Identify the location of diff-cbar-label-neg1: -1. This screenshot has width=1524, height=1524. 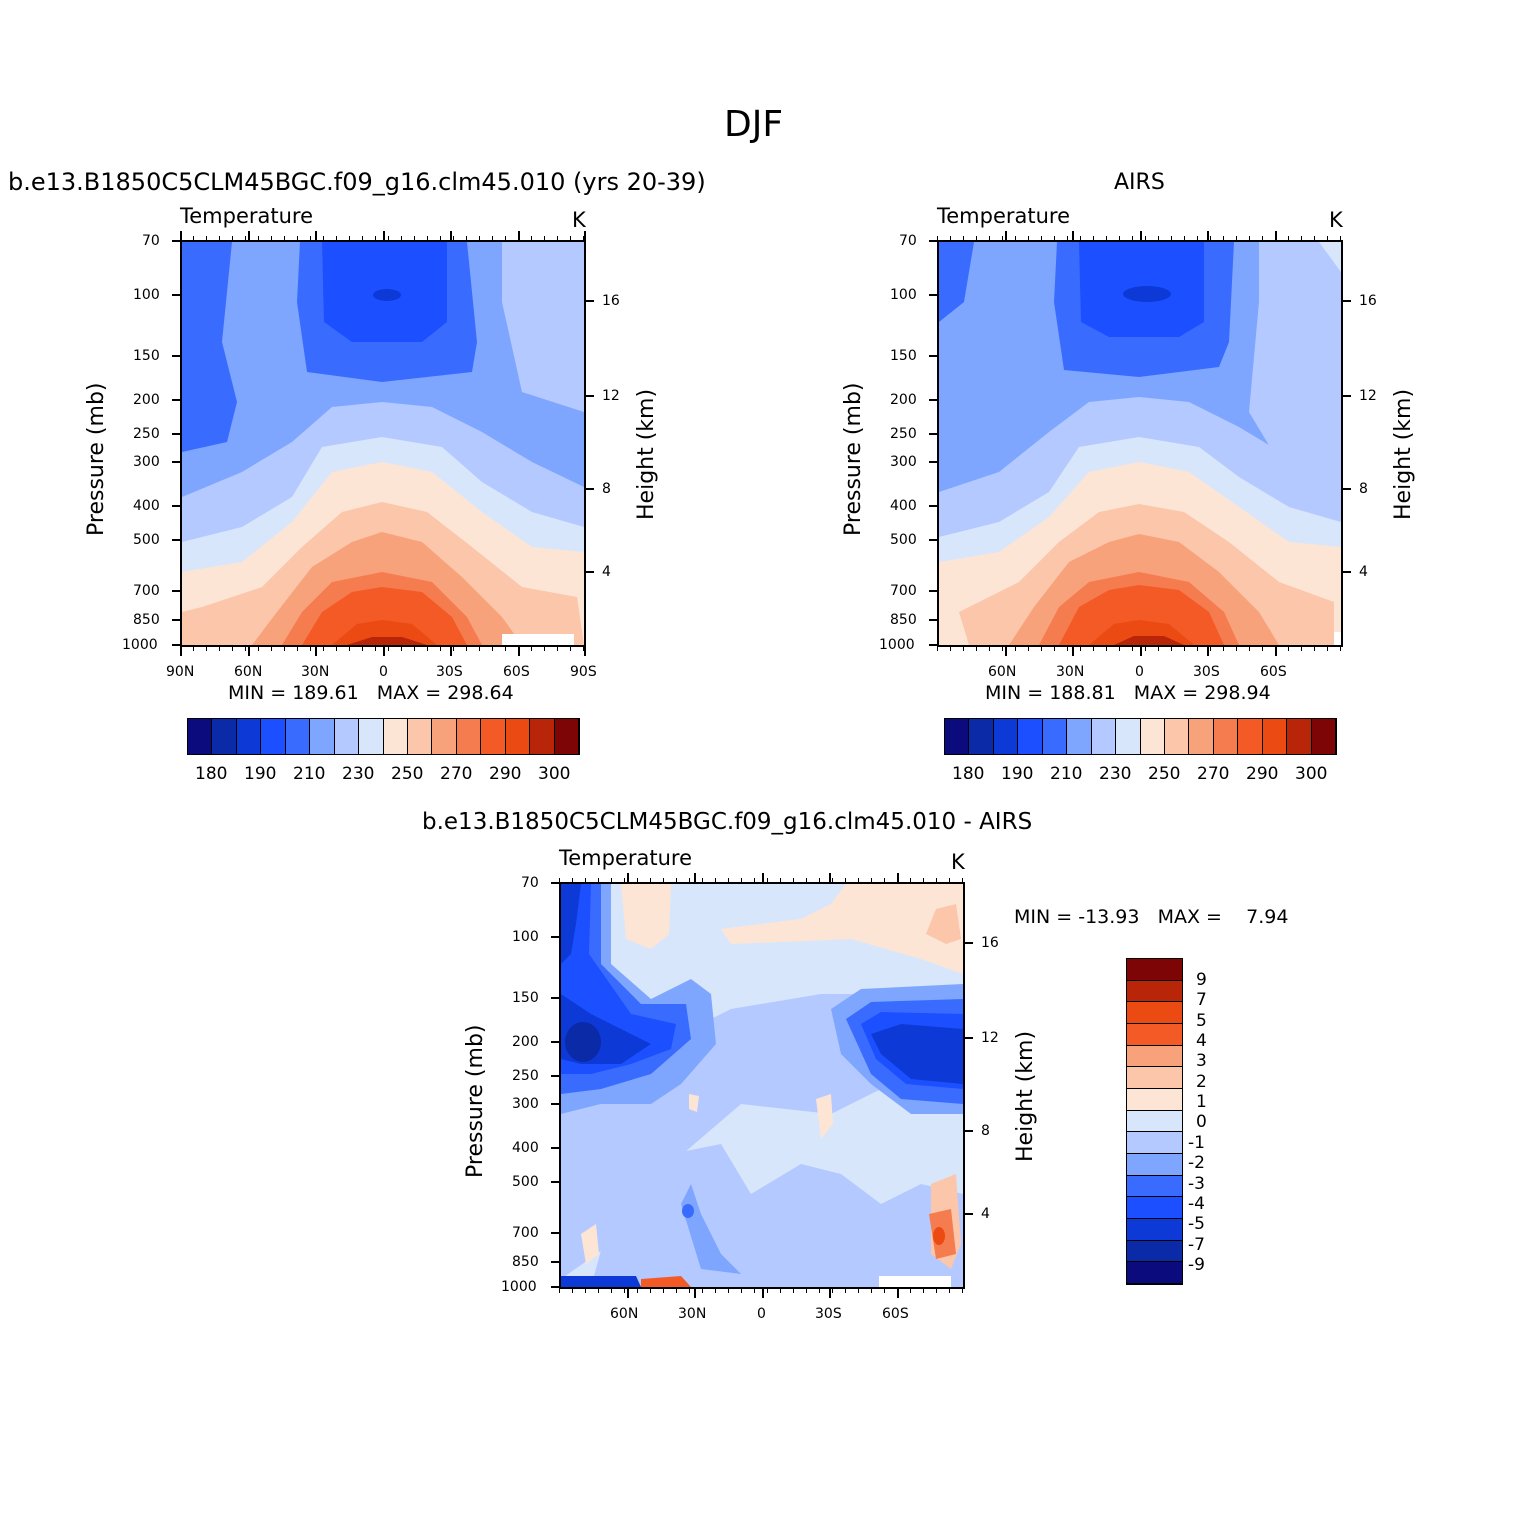
(1196, 1143).